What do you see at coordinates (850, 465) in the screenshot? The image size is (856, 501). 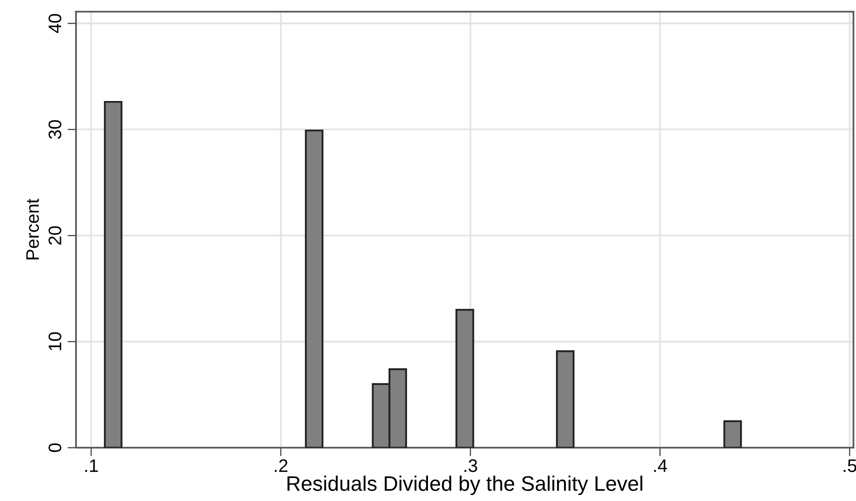 I see `x-tick-label: .5` at bounding box center [850, 465].